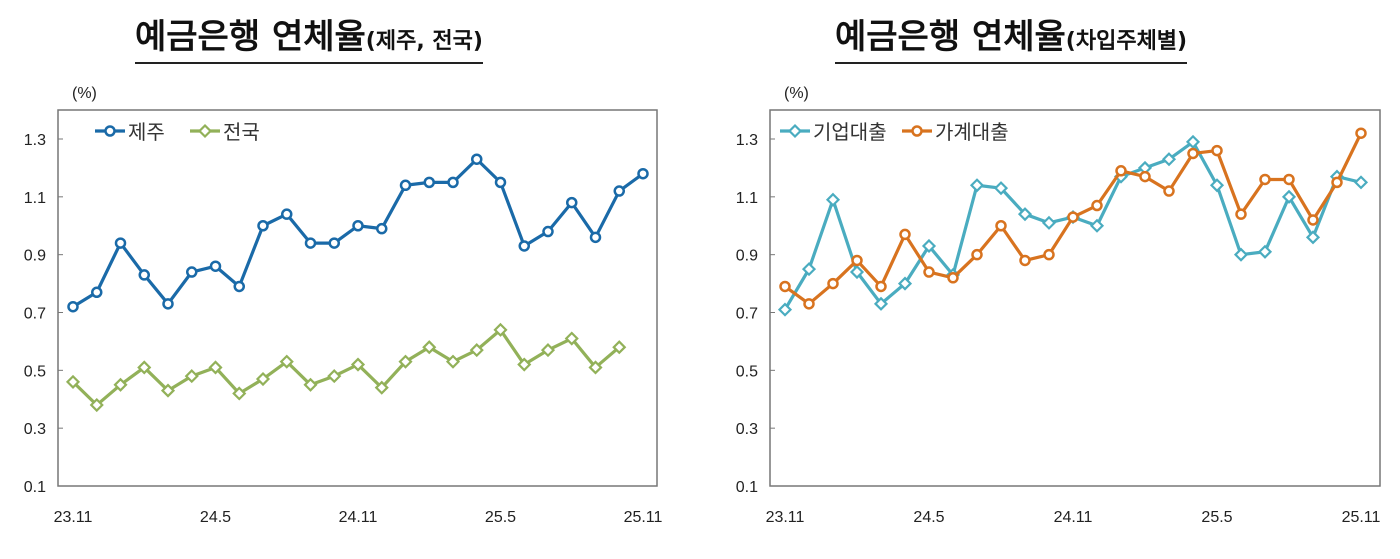 The width and height of the screenshot is (1400, 559). I want to click on legend-label: 기업대출, so click(850, 132).